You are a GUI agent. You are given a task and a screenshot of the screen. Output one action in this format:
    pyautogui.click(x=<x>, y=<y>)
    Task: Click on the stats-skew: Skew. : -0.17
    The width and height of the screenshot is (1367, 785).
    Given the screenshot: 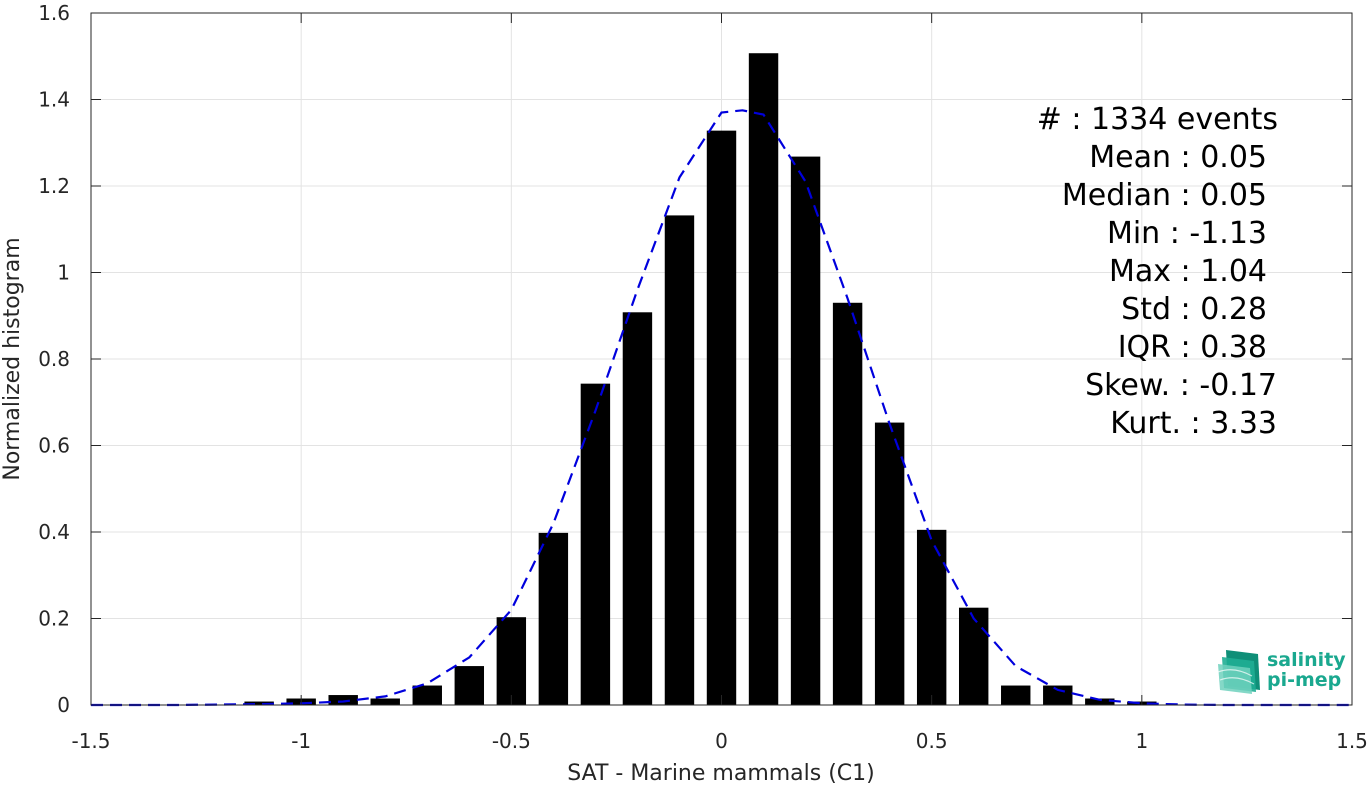 What is the action you would take?
    pyautogui.click(x=1181, y=385)
    